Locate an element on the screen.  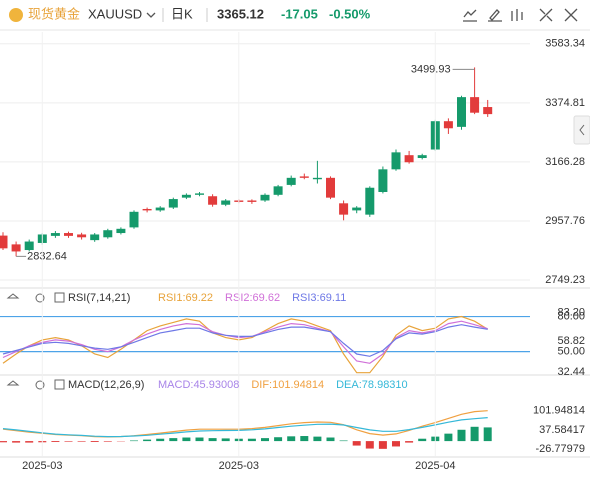
y-tick-label: -26.77979 is located at coordinates (560, 449).